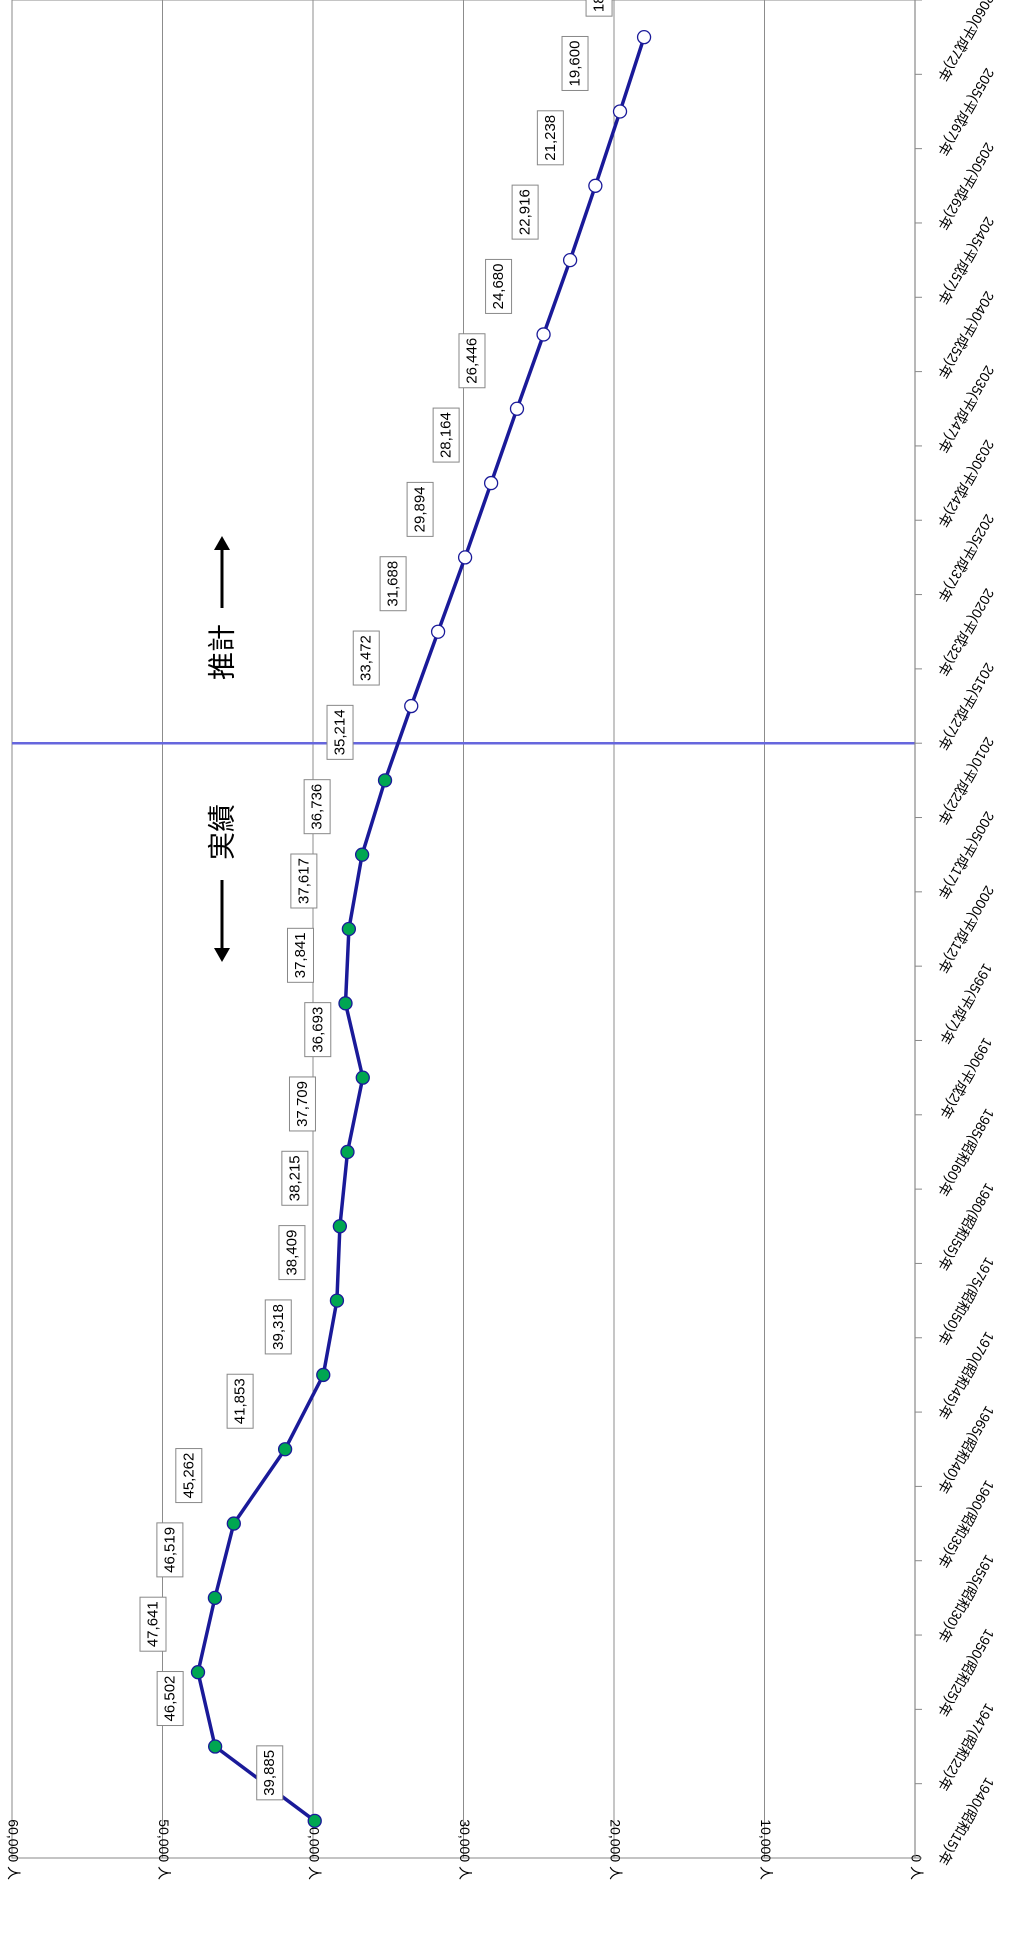 The image size is (1027, 1951). I want to click on data-label: 45,262, so click(188, 1476).